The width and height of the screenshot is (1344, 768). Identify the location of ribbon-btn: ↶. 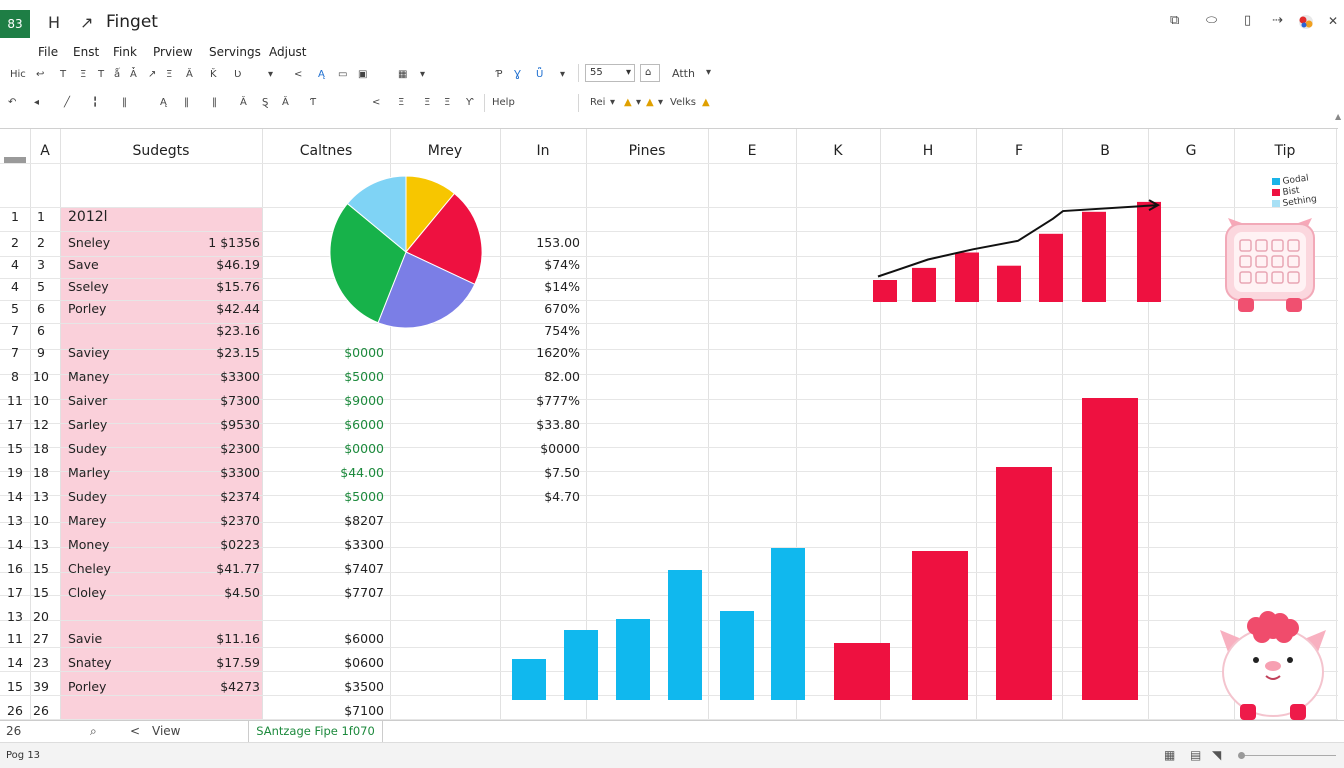
(12, 102).